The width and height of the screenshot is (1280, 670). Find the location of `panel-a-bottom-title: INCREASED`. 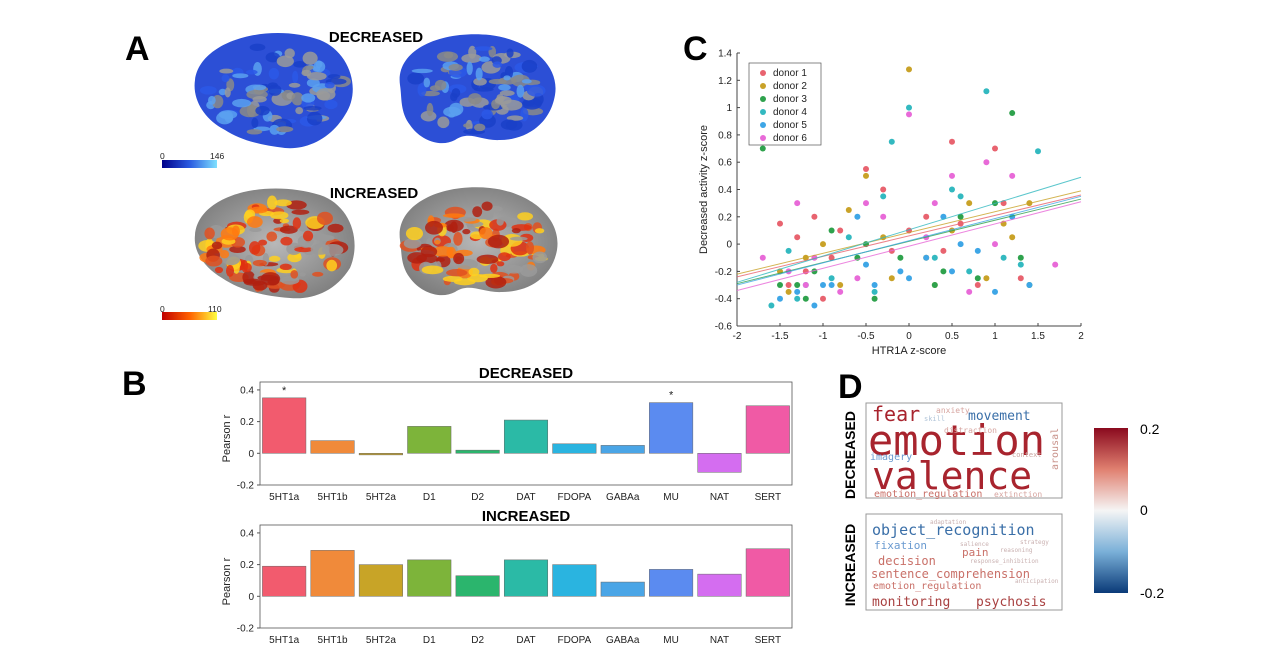

panel-a-bottom-title: INCREASED is located at coordinates (374, 193).